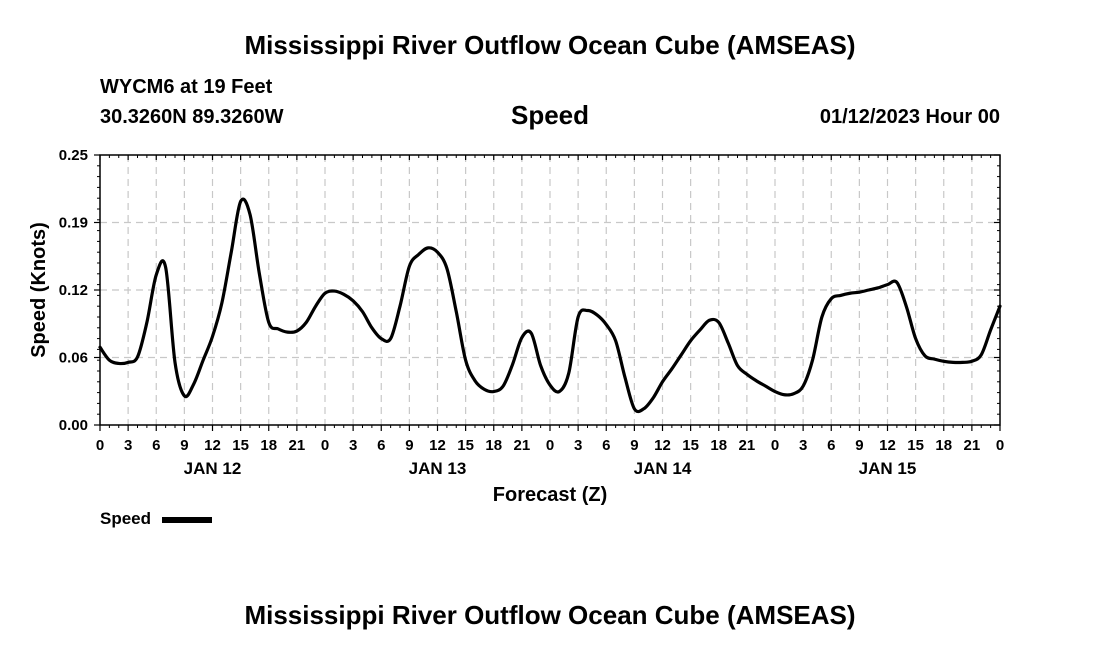 Image resolution: width=1100 pixels, height=650 pixels. Describe the element at coordinates (213, 468) in the screenshot. I see `day-label: JAN 12` at that location.